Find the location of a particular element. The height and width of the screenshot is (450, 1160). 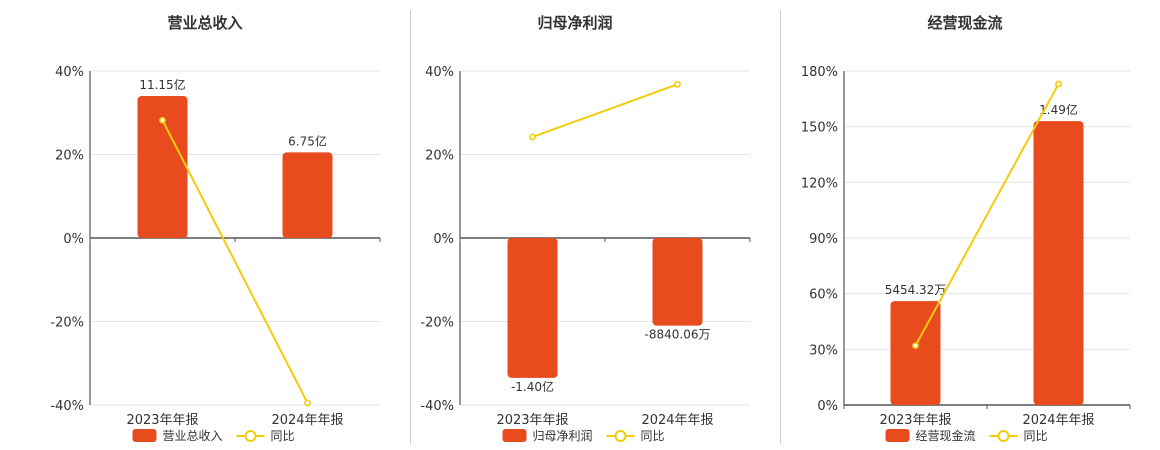

y-tick-label: 150% is located at coordinates (819, 128).